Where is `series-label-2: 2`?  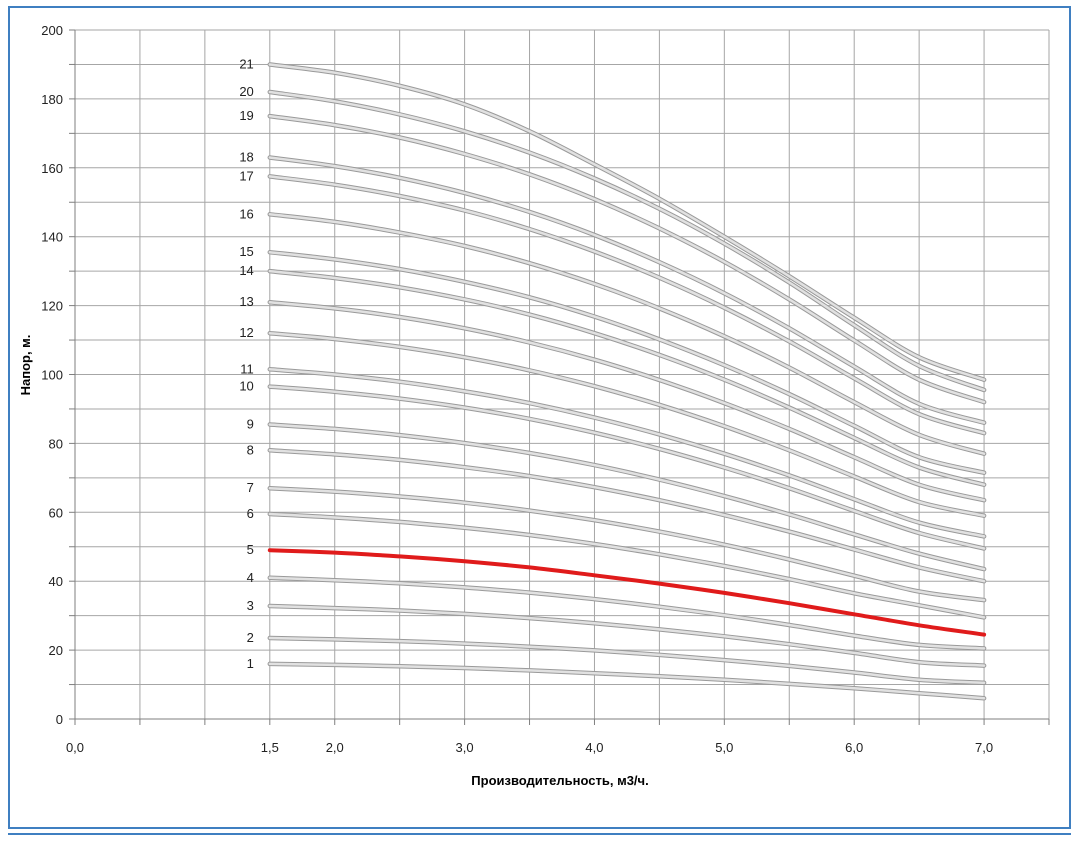
series-label-2: 2 is located at coordinates (250, 637).